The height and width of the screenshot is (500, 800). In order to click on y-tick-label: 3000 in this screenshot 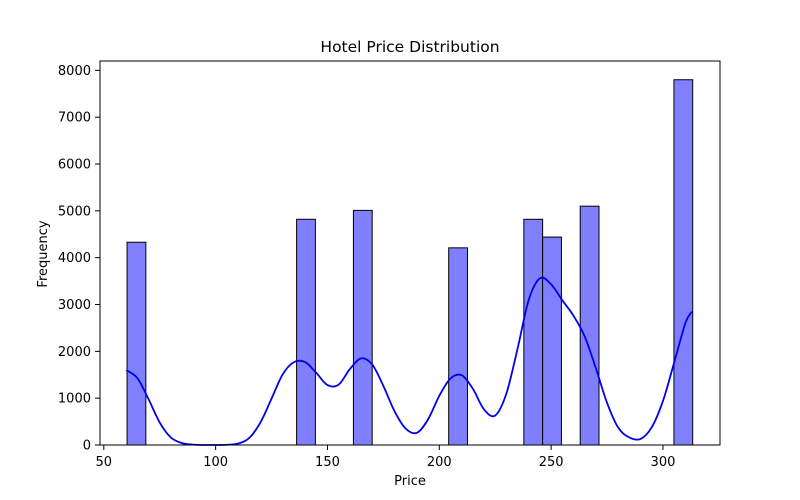, I will do `click(74, 305)`.